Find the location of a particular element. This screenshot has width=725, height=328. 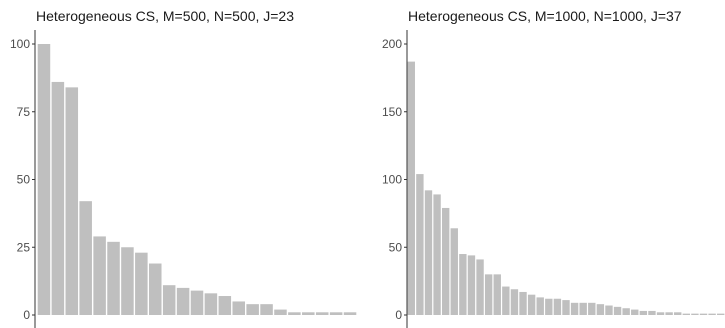

y-tick-label: 200 is located at coordinates (392, 44).